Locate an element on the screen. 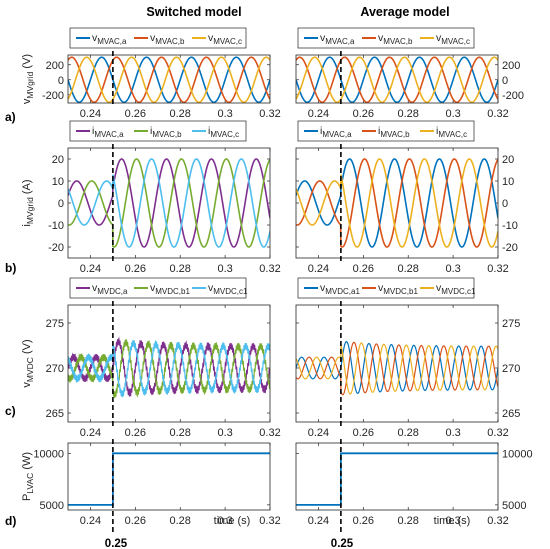 The height and width of the screenshot is (549, 550). y-tick-label: -20 is located at coordinates (56, 248).